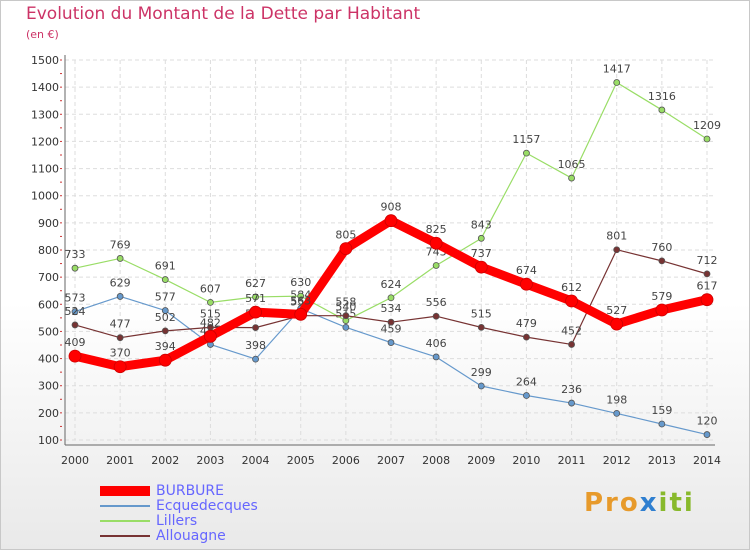 Image resolution: width=750 pixels, height=550 pixels. What do you see at coordinates (662, 460) in the screenshot?
I see `x-tick-label: 2013` at bounding box center [662, 460].